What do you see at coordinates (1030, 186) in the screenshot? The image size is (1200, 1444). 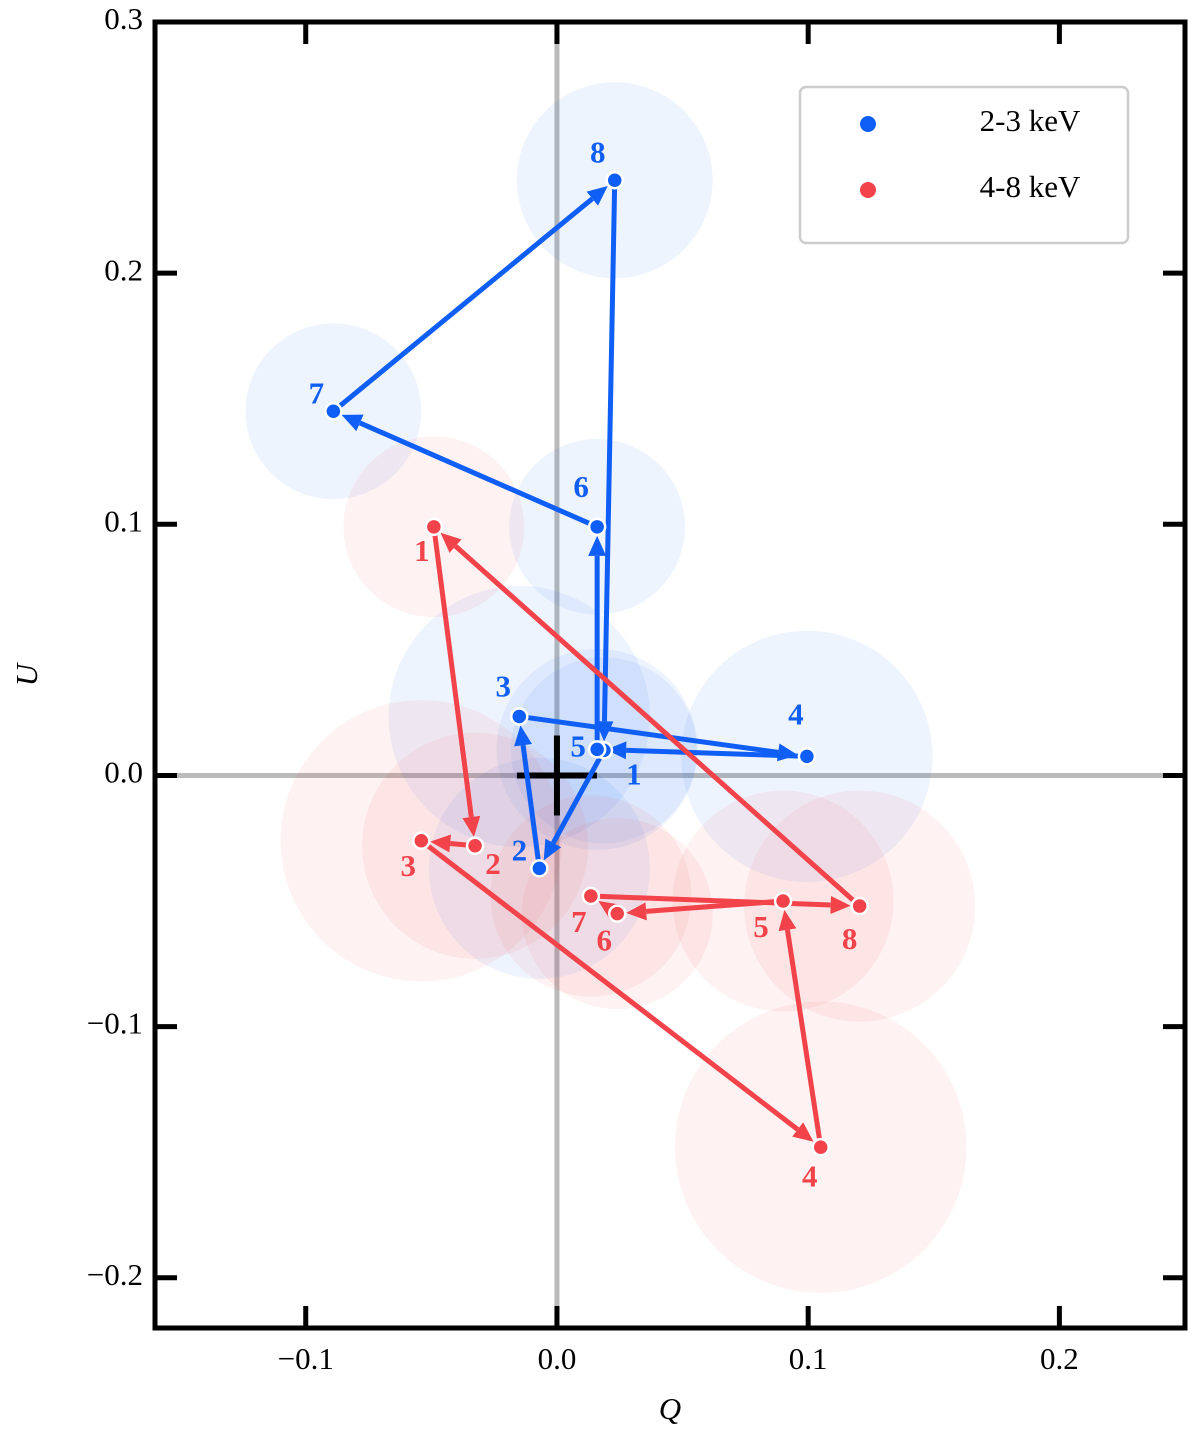 I see `legend-label: 4-8 keV` at bounding box center [1030, 186].